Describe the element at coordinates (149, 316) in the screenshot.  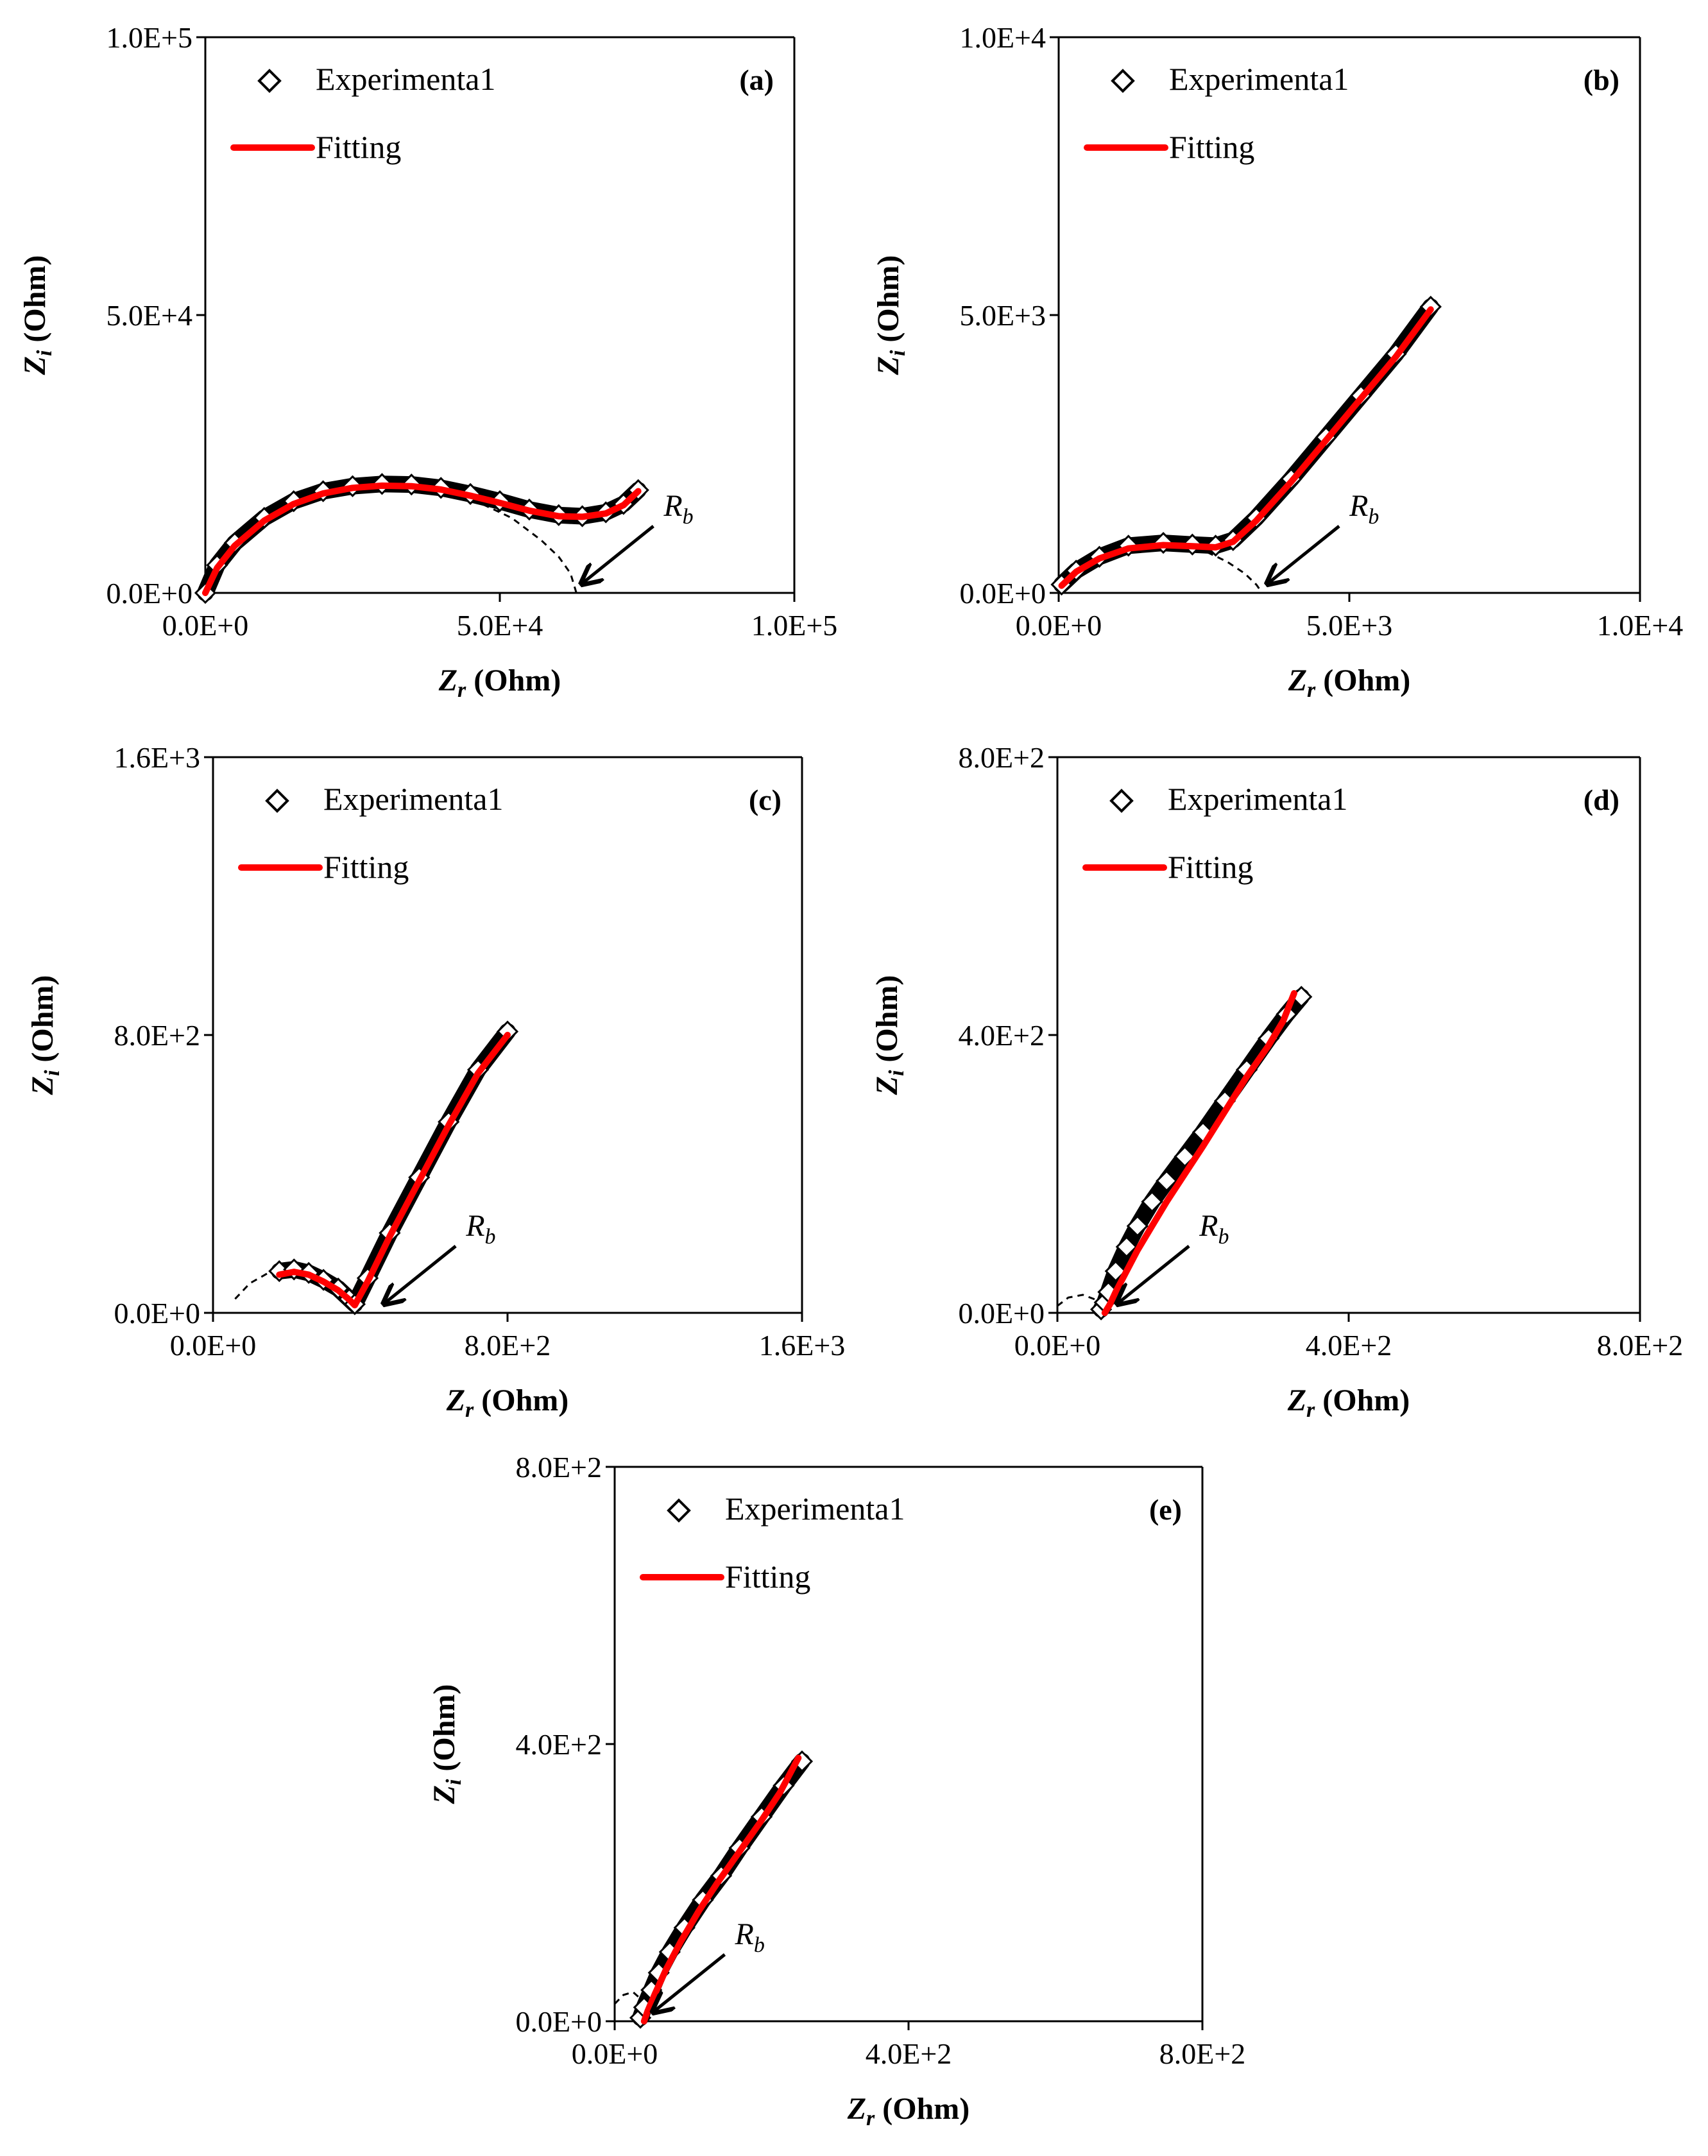
I see `y-tick-label: 5.0E+4` at that location.